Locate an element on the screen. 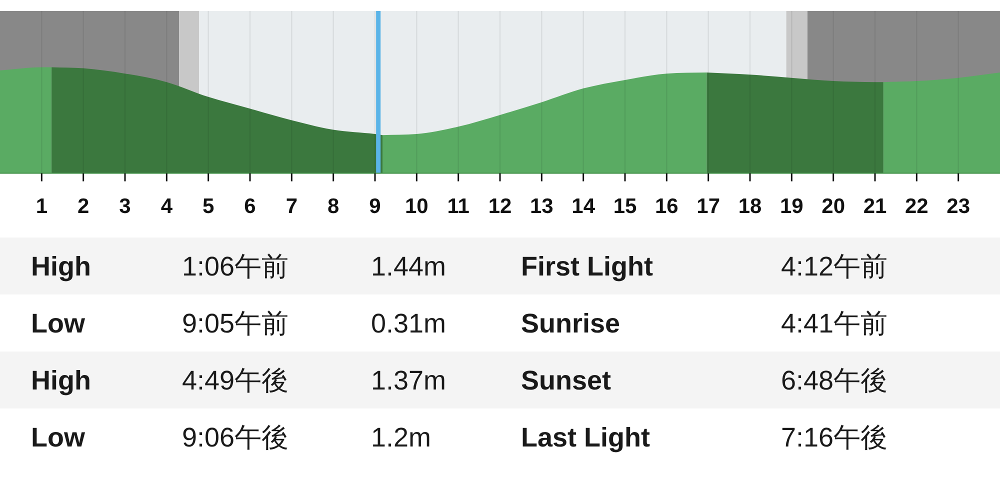  text: Sunrise is located at coordinates (570, 323).